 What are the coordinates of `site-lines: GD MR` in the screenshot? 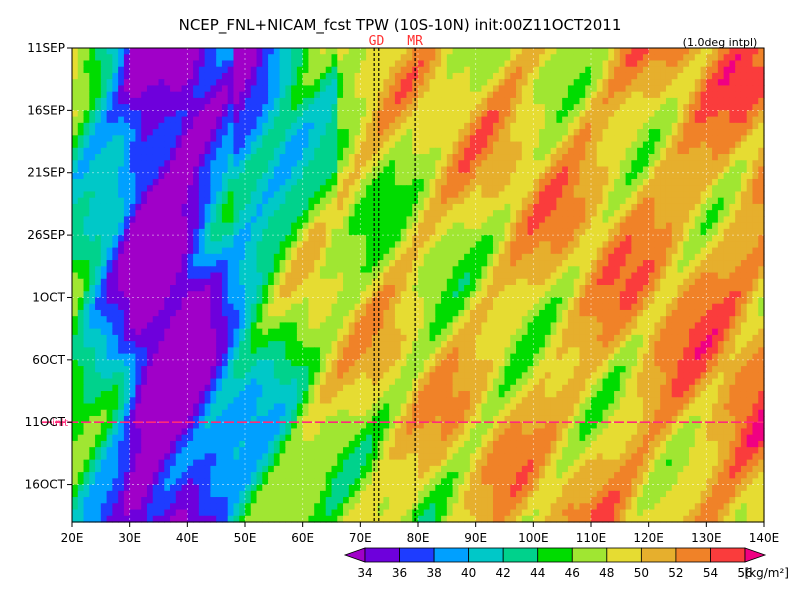 It's located at (396, 278).